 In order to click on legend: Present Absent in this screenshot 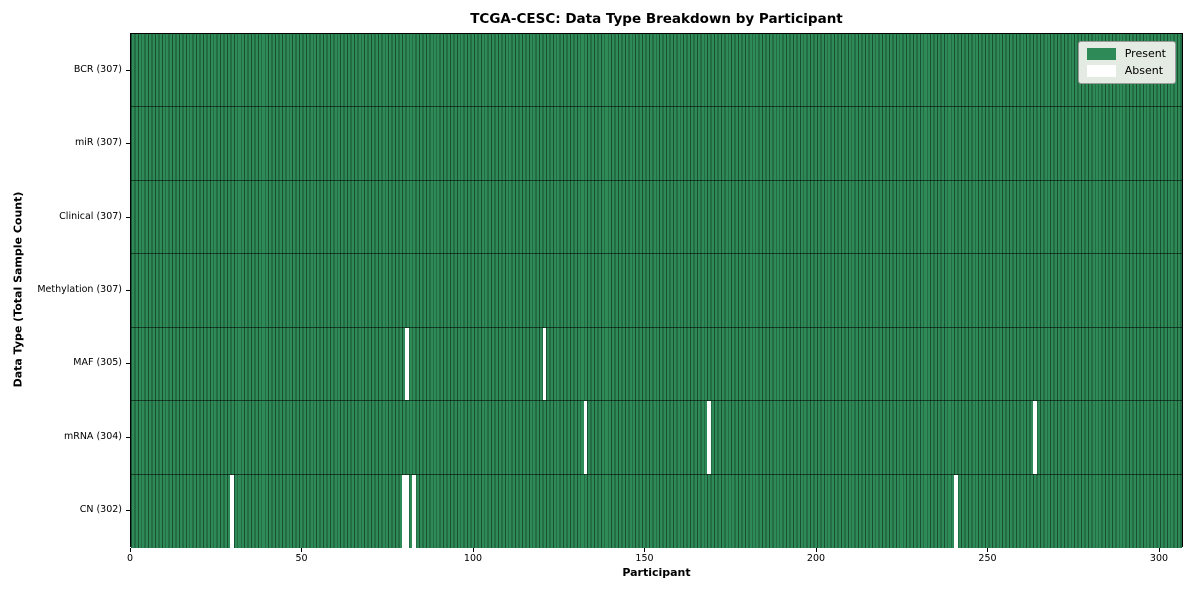, I will do `click(1126, 62)`.